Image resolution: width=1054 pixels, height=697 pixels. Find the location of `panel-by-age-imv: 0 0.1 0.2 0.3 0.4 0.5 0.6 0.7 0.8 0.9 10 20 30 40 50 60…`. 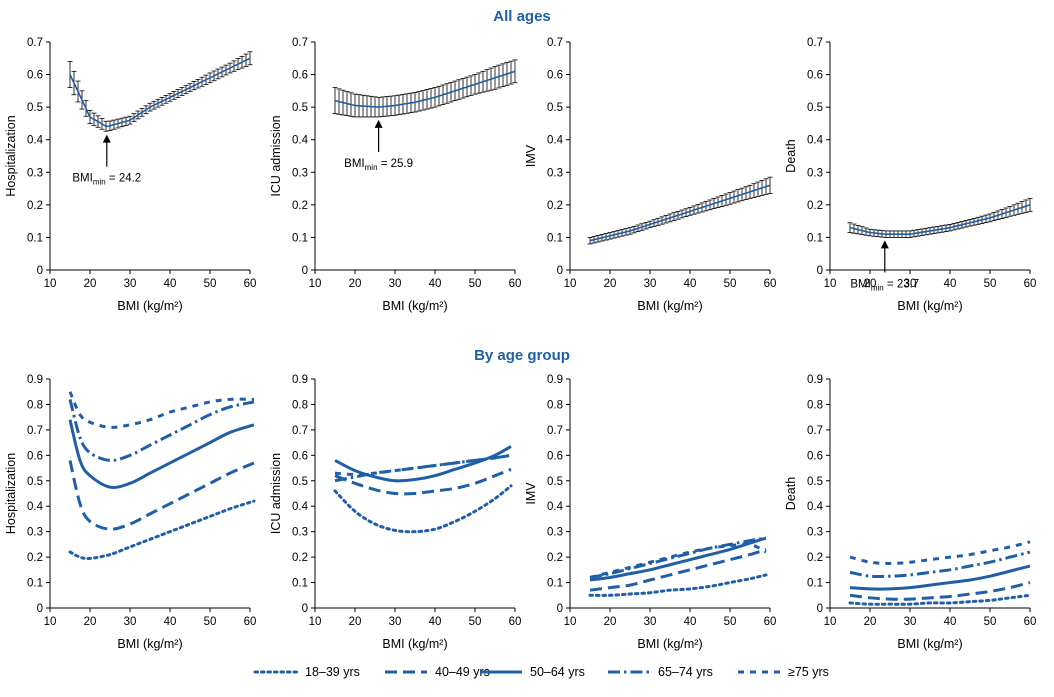

panel-by-age-imv: 0 0.1 0.2 0.3 0.4 0.5 0.6 0.7 0.8 0.9 10 20 30 40 50 60… is located at coordinates (650, 512).